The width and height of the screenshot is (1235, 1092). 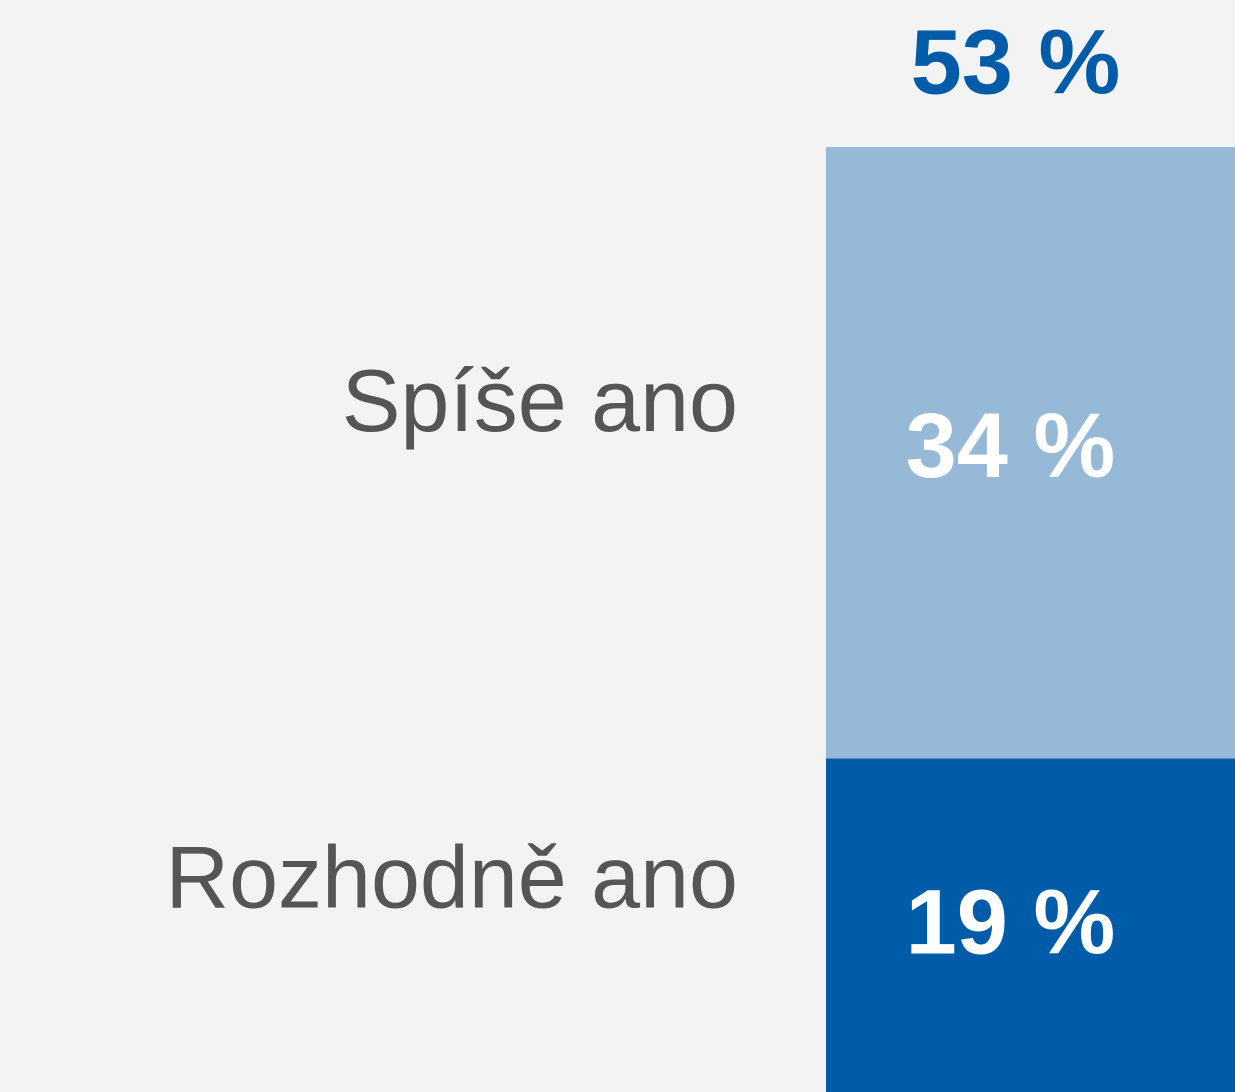 What do you see at coordinates (1011, 446) in the screenshot?
I see `value-label: 34 %` at bounding box center [1011, 446].